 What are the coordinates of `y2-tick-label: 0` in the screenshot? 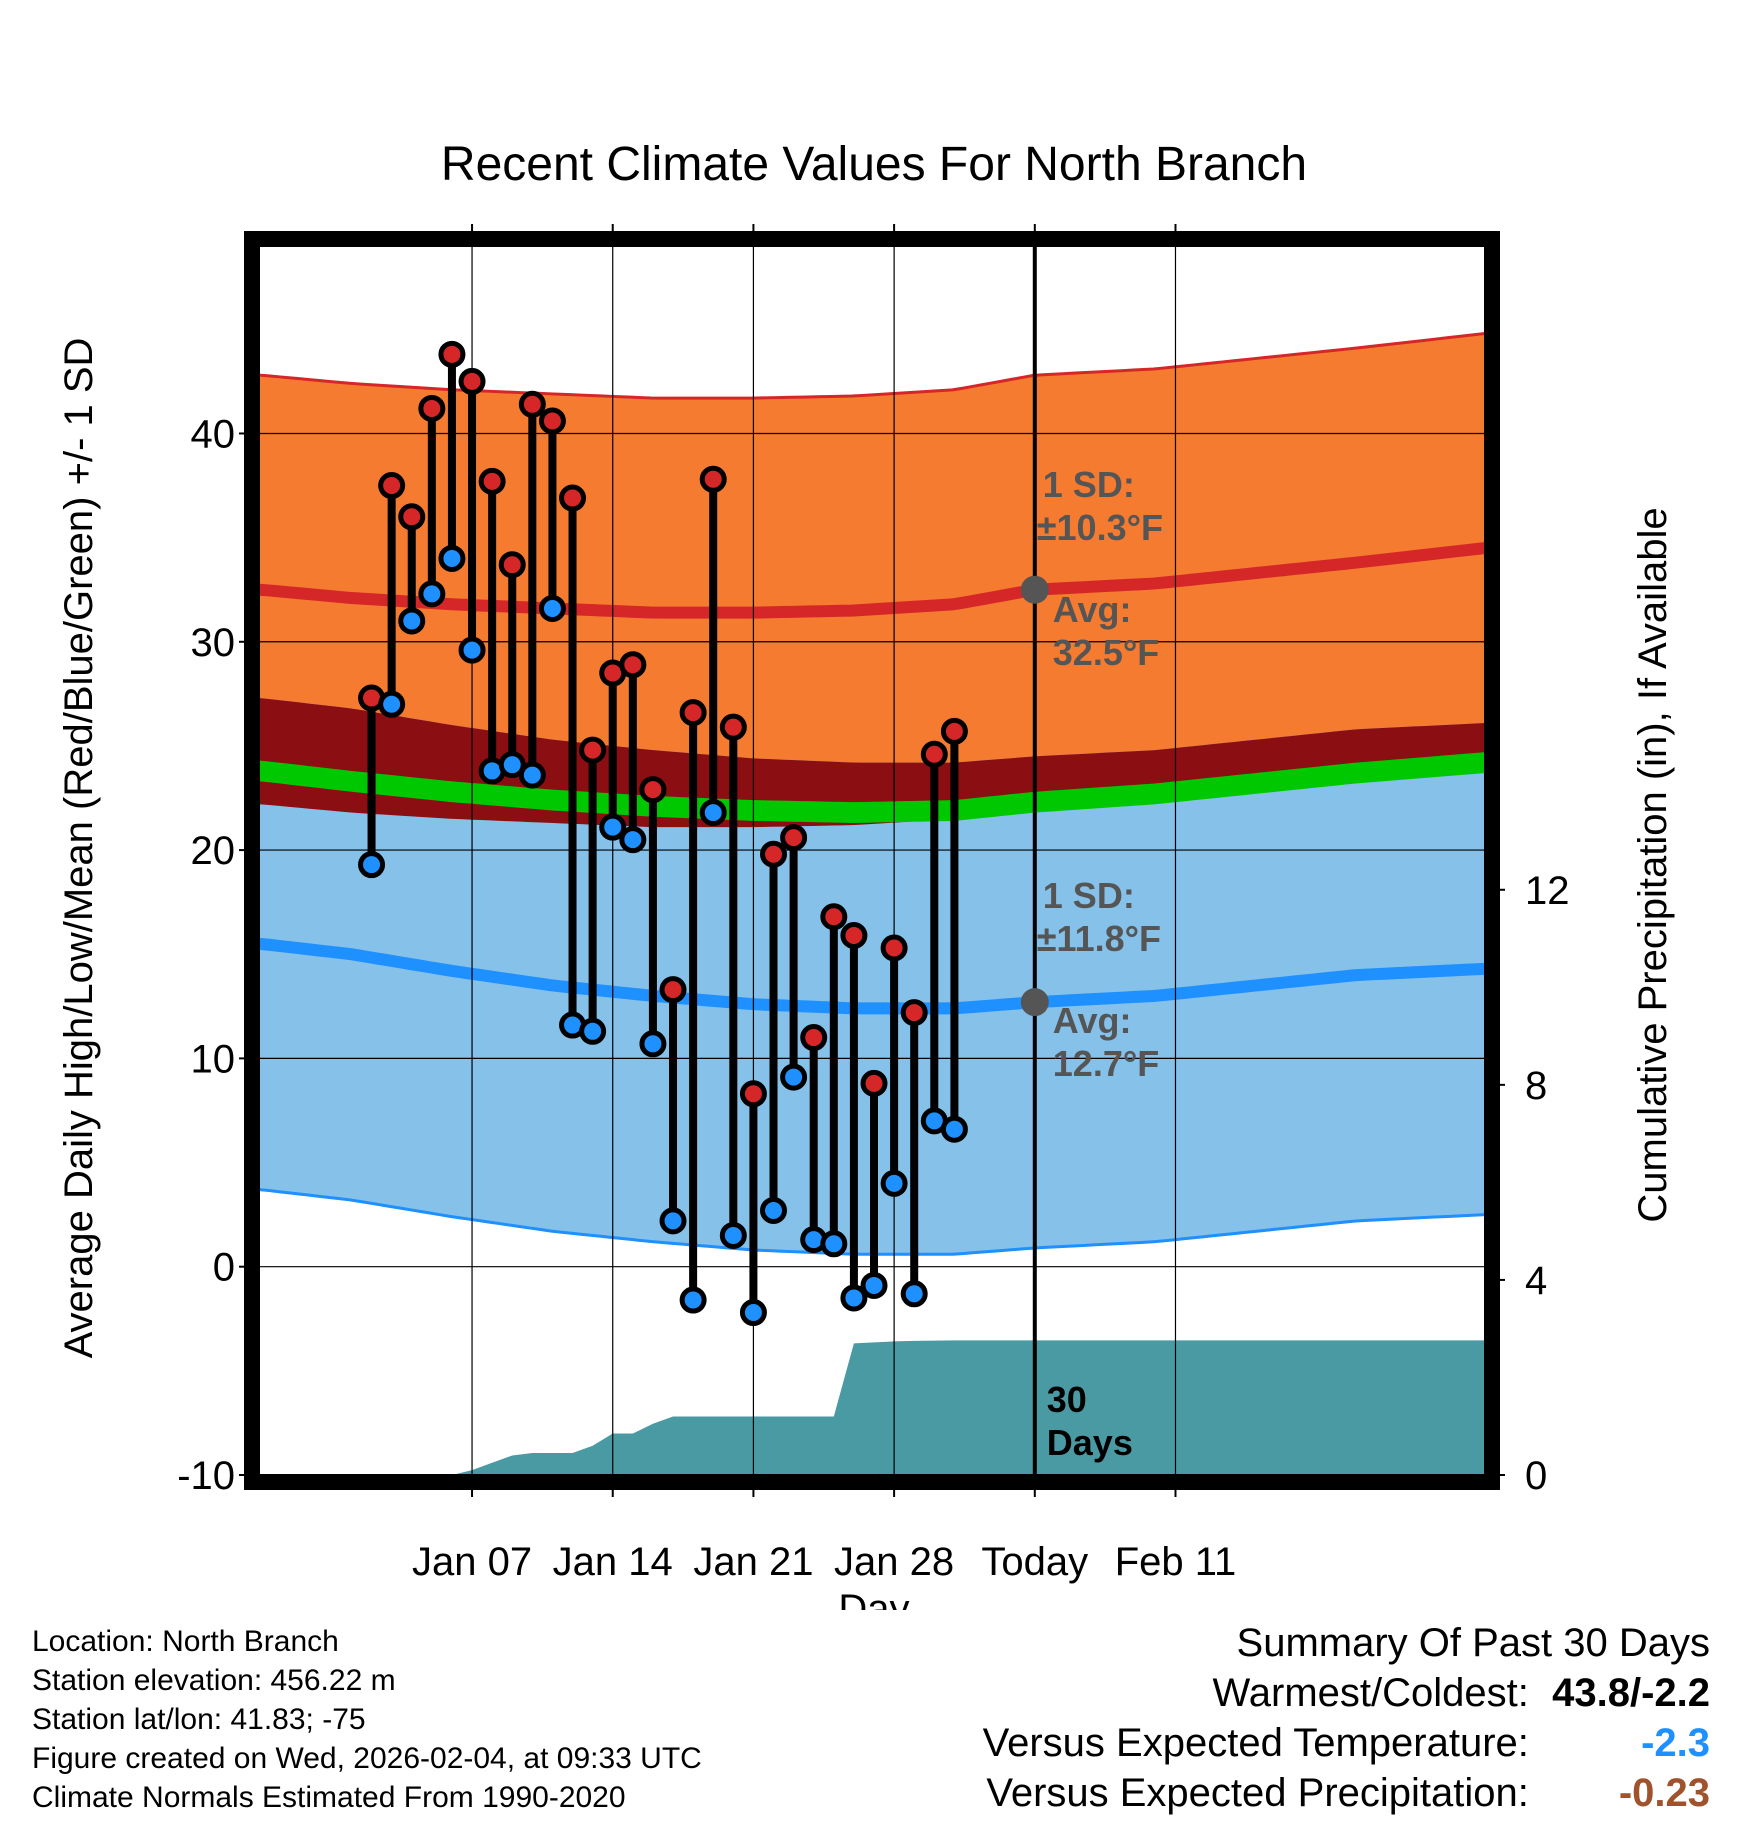 It's located at (1536, 1476).